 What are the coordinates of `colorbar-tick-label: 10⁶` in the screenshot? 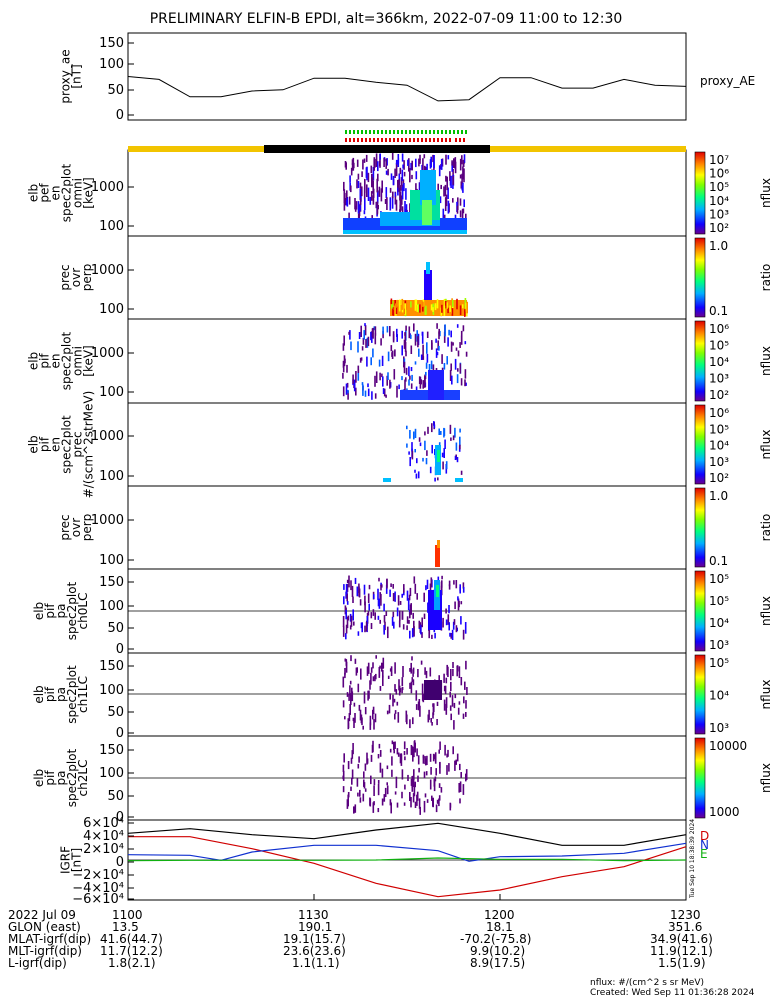 It's located at (719, 329).